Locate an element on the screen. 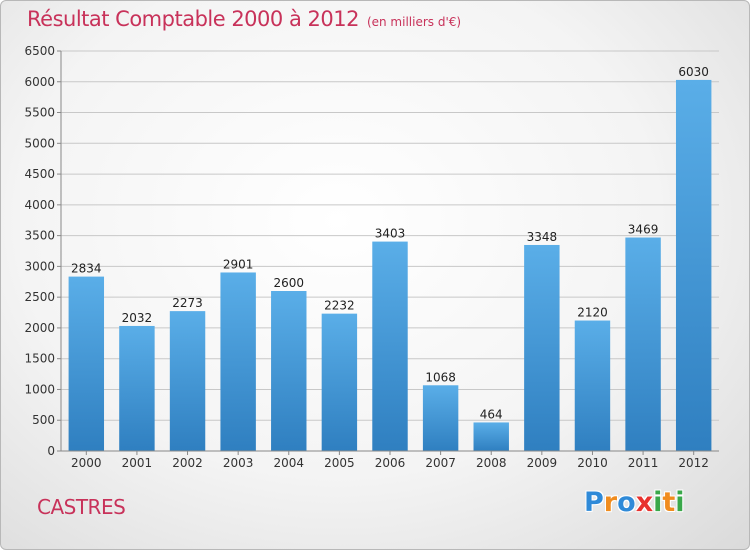 Image resolution: width=750 pixels, height=550 pixels. x-tick-label: 2012 is located at coordinates (693, 463).